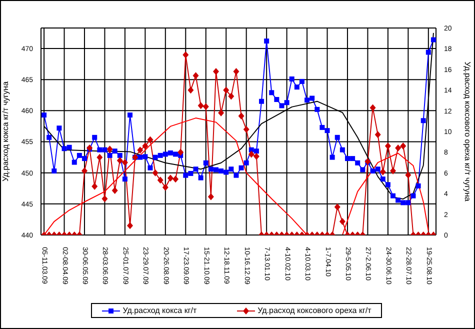 This screenshot has width=475, height=329. Describe the element at coordinates (314, 310) in the screenshot. I see `legend-label: Уд.расход коксового ореха кг/т` at that location.